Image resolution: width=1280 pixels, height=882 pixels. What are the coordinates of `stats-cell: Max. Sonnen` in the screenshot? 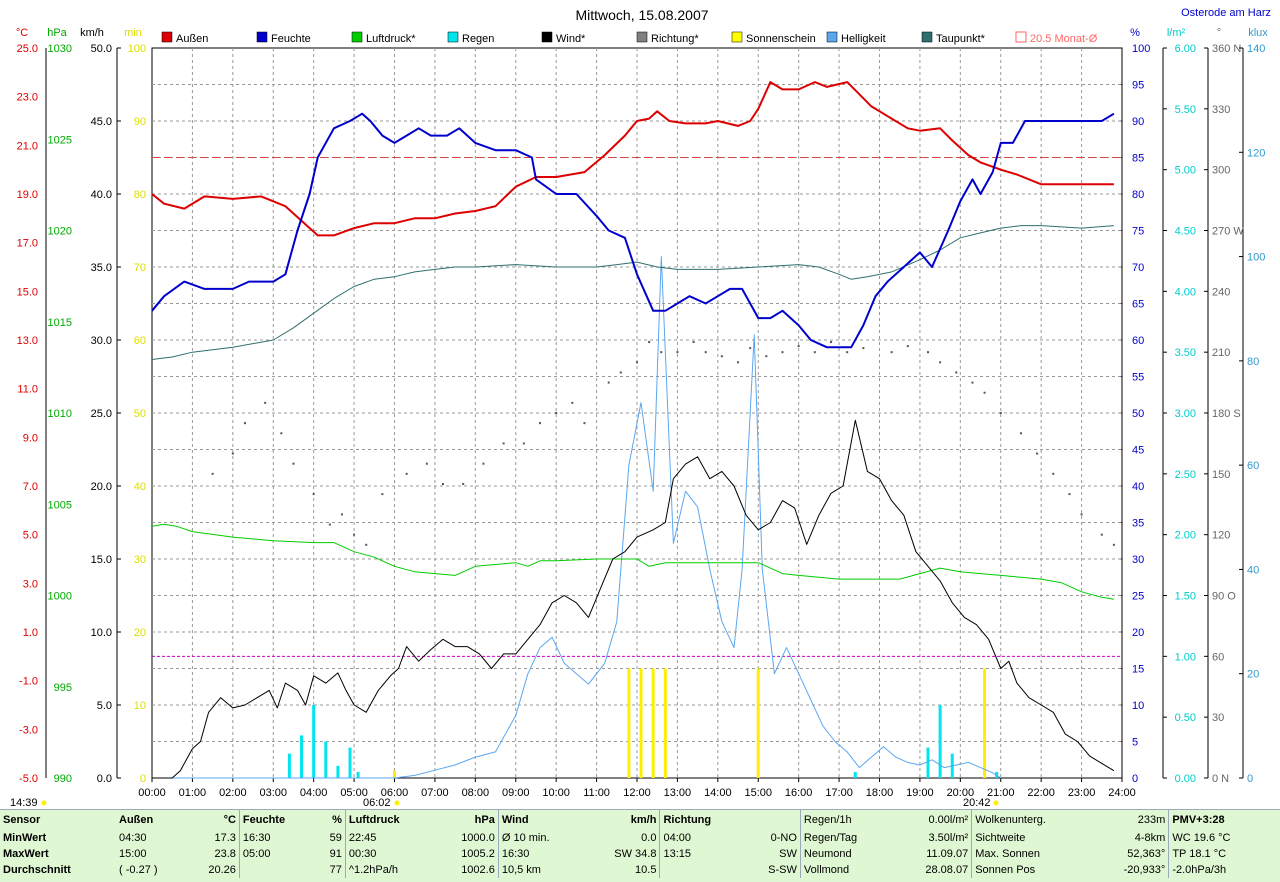 It's located at (1032, 854).